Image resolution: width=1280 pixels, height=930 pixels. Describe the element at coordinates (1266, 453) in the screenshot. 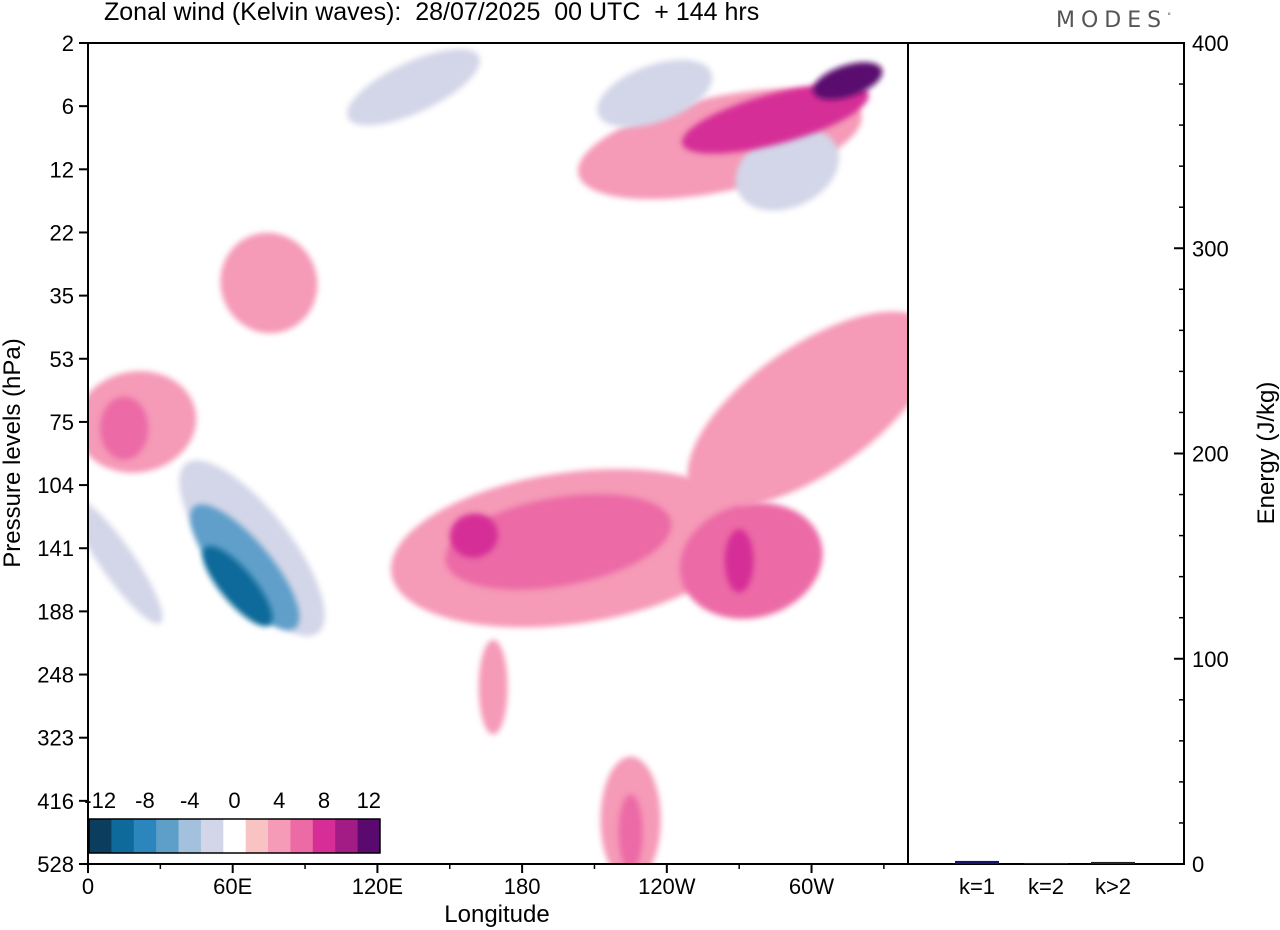

I see `energy-axis-label: Energy (J/kg)` at that location.